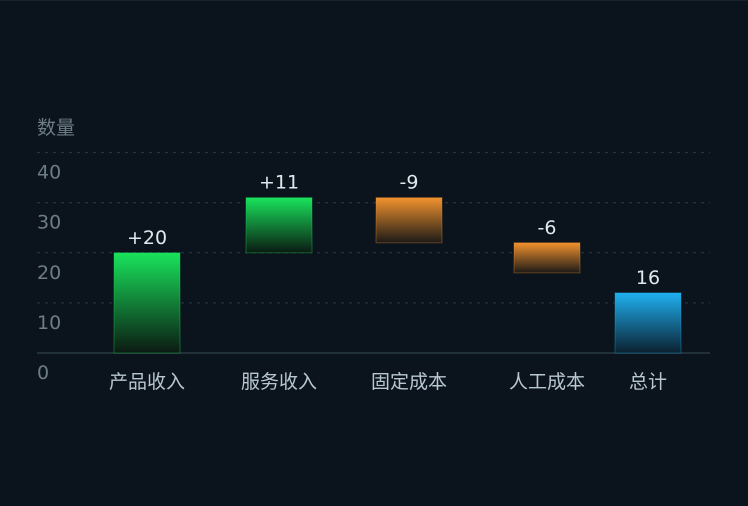 This screenshot has width=748, height=506. Describe the element at coordinates (49, 273) in the screenshot. I see `y-tick-label: 20` at that location.